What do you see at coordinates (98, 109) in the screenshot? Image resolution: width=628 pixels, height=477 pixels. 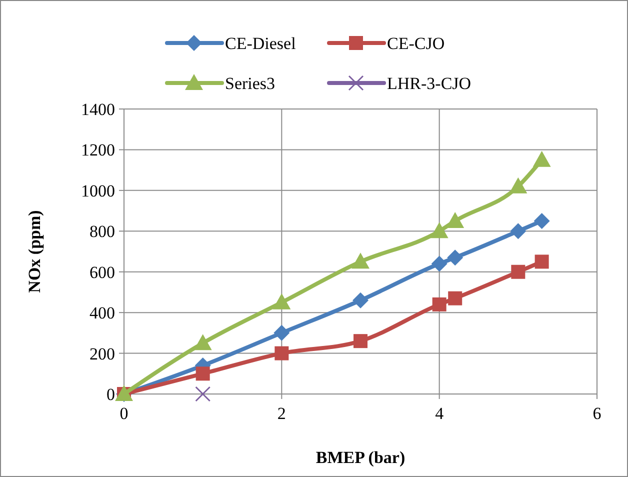 I see `y-tick-label: 1400` at bounding box center [98, 109].